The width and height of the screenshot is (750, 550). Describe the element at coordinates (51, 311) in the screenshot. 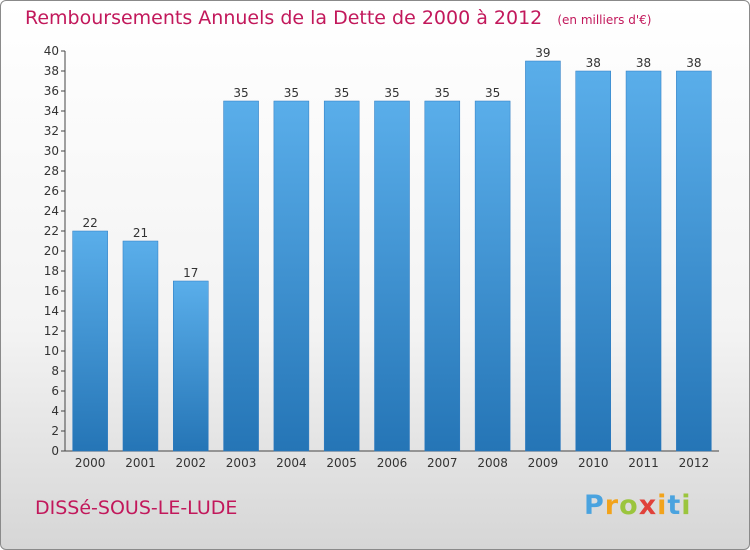

I see `y-tick-label: 14` at that location.